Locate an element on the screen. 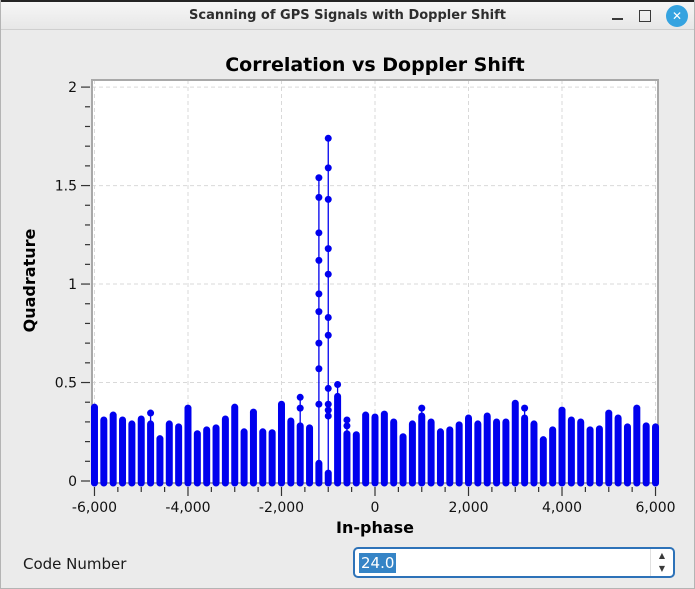 The image size is (695, 589). maximize-button is located at coordinates (645, 16).